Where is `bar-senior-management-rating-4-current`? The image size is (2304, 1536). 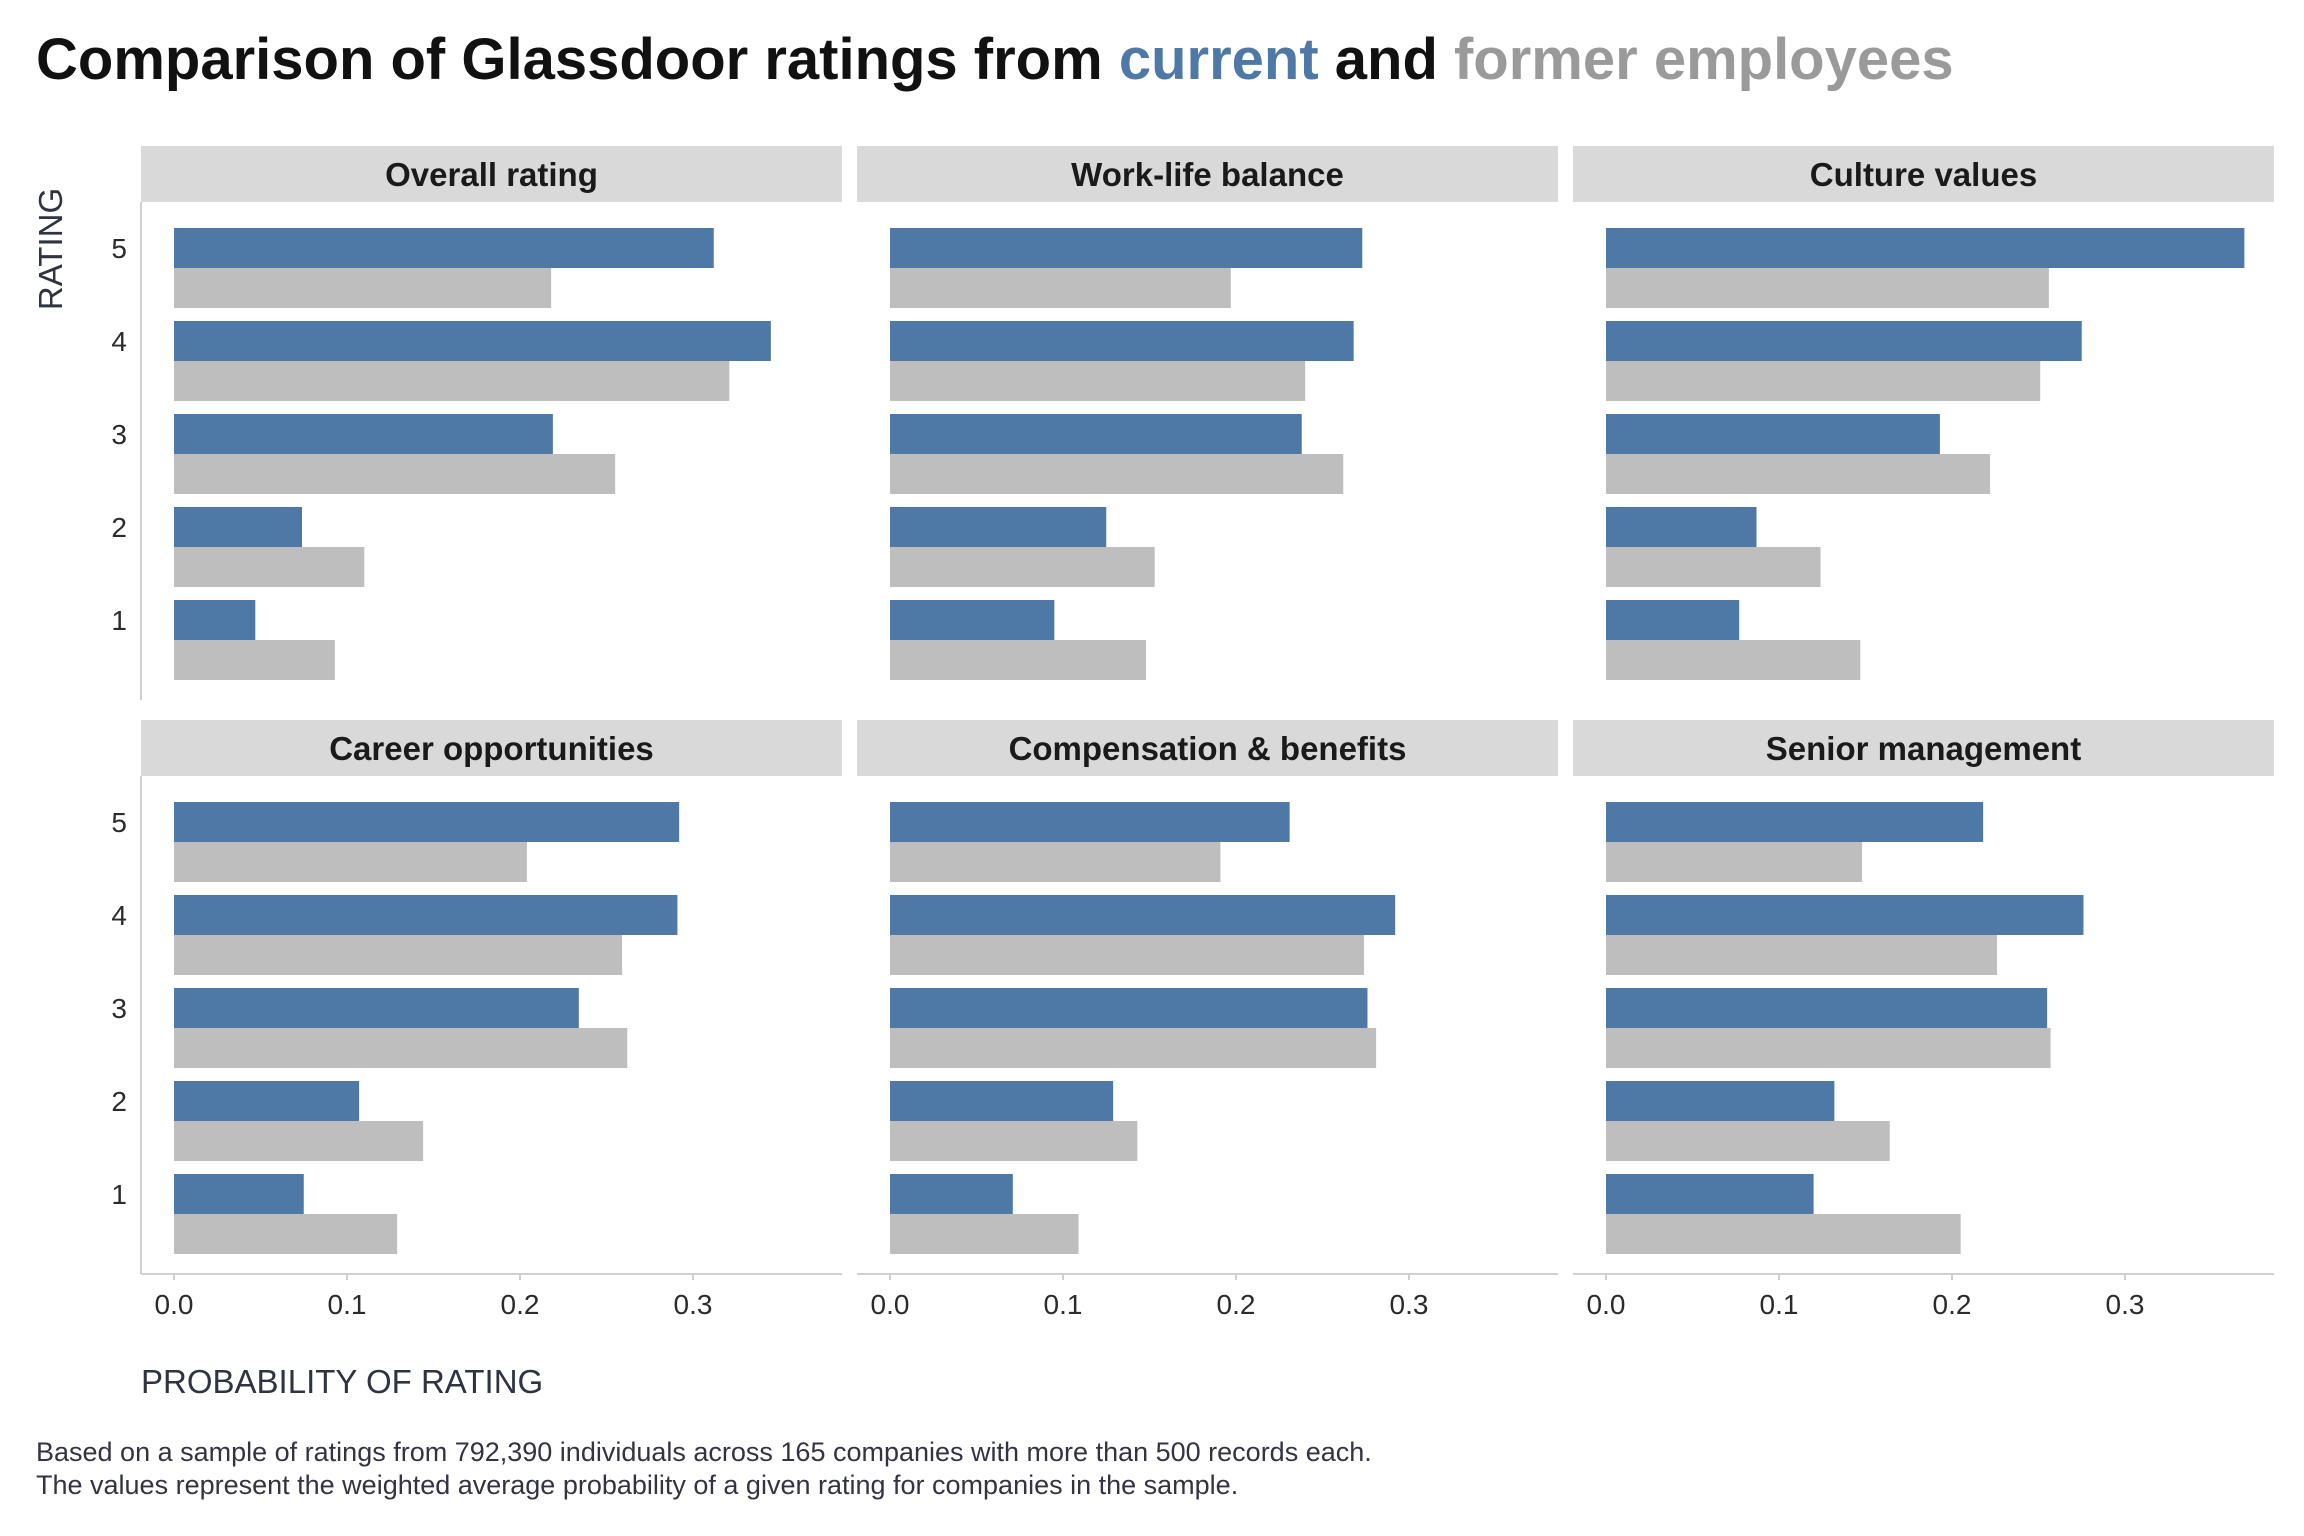 bar-senior-management-rating-4-current is located at coordinates (1845, 915).